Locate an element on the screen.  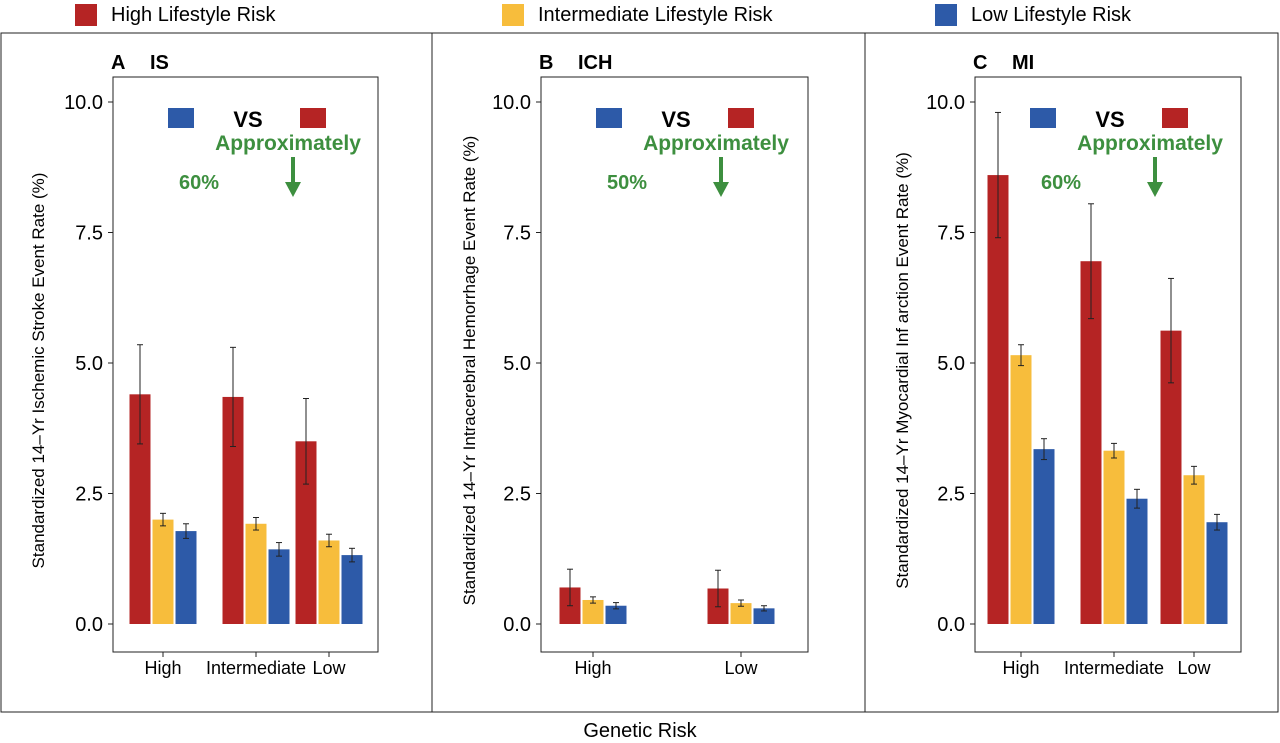
panel-title: MI is located at coordinates (1023, 63).